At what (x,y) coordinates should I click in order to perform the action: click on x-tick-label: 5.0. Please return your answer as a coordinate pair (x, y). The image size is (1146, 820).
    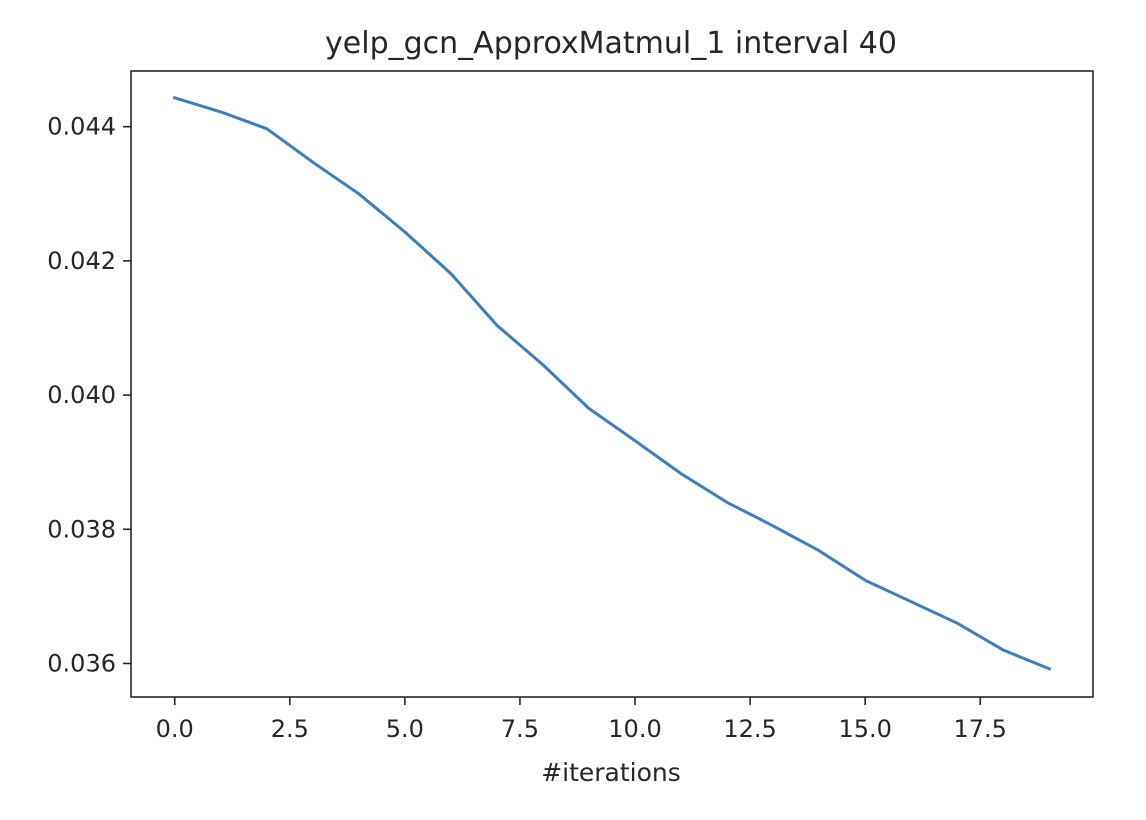
    Looking at the image, I should click on (405, 729).